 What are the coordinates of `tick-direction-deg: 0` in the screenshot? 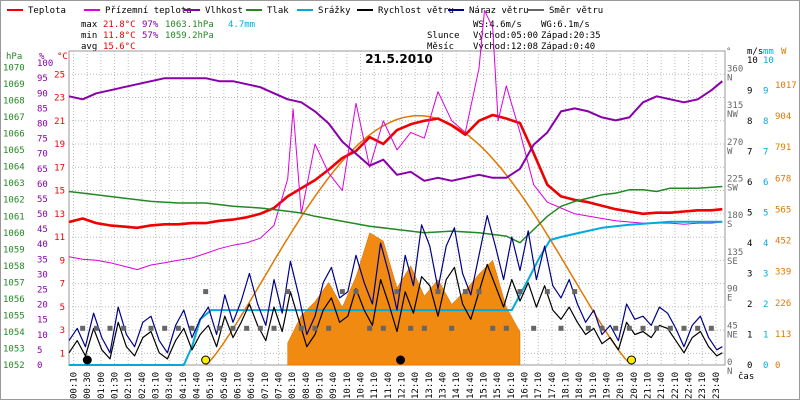 It's located at (729, 363).